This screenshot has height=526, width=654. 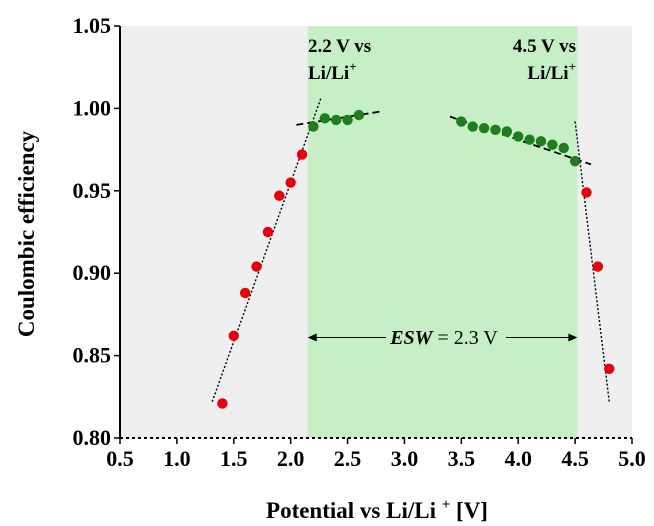 What do you see at coordinates (92, 190) in the screenshot?
I see `y-tick-label-4: 0.95` at bounding box center [92, 190].